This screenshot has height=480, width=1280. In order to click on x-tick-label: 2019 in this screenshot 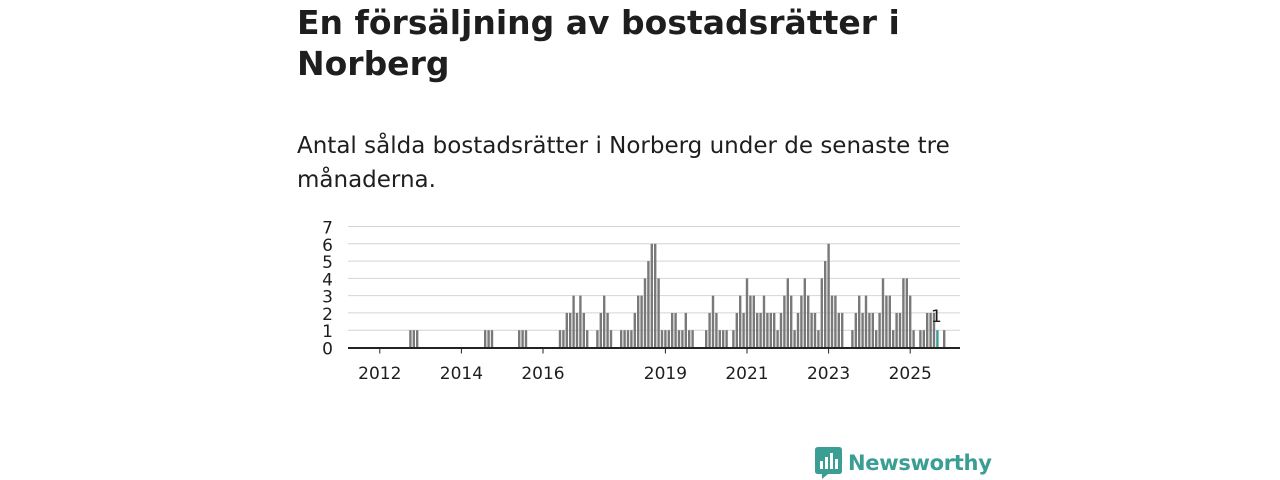, I will do `click(665, 374)`.